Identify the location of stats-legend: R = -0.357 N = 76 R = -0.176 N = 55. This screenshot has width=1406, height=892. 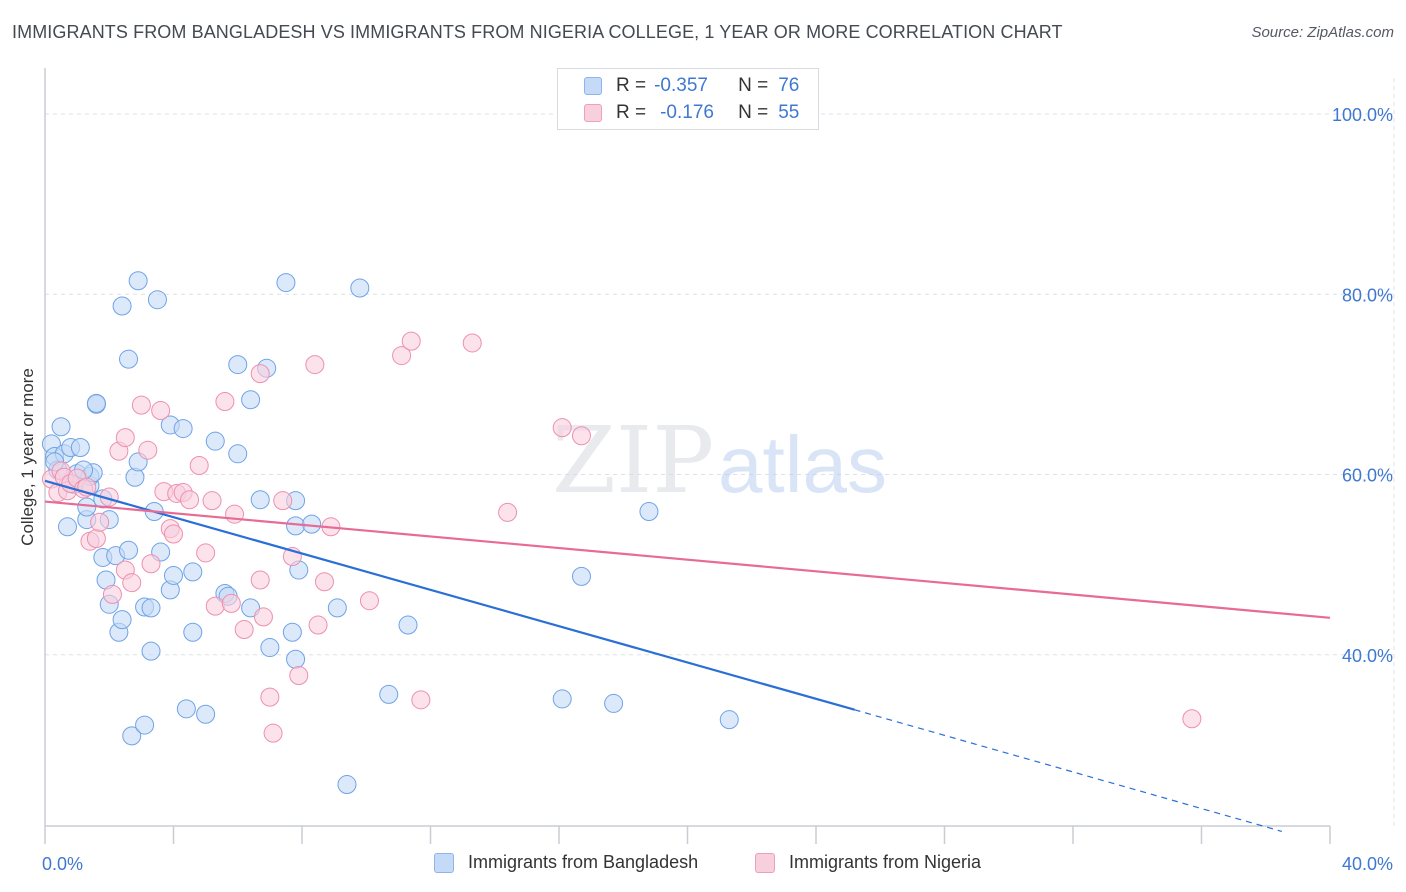
(688, 99).